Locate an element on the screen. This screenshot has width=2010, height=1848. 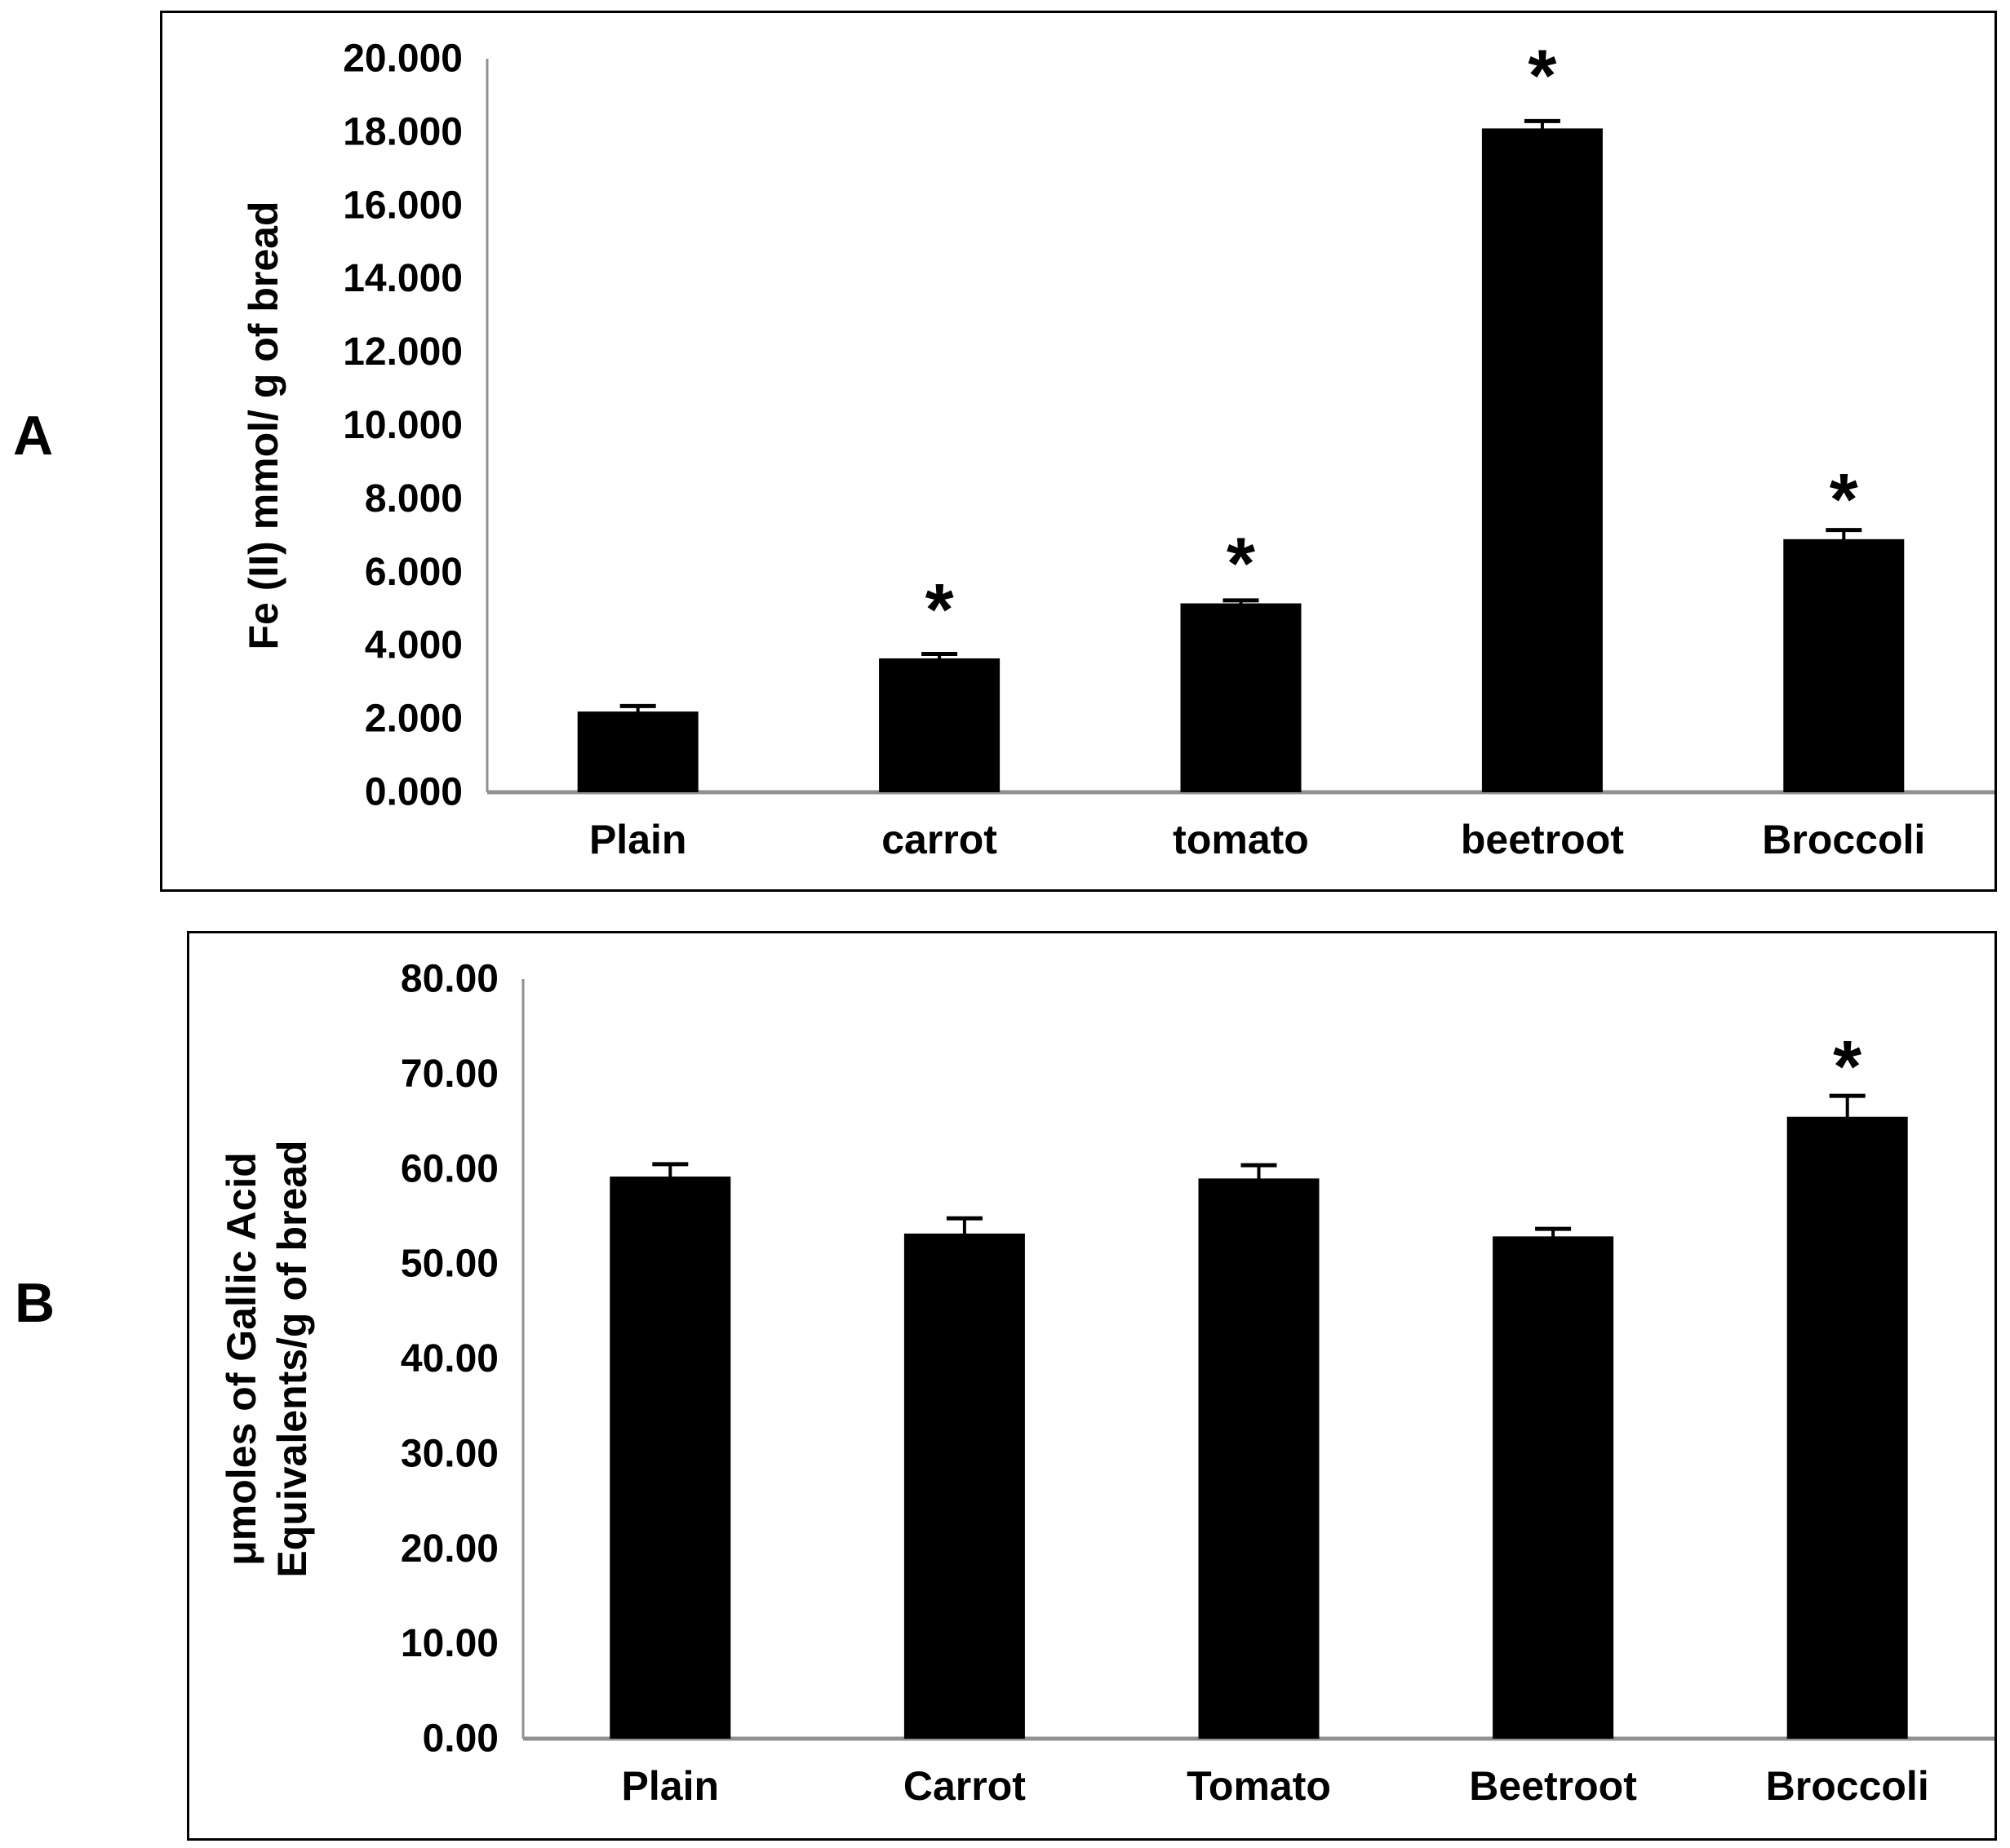
y-tick-label: 40.00 is located at coordinates (450, 1358).